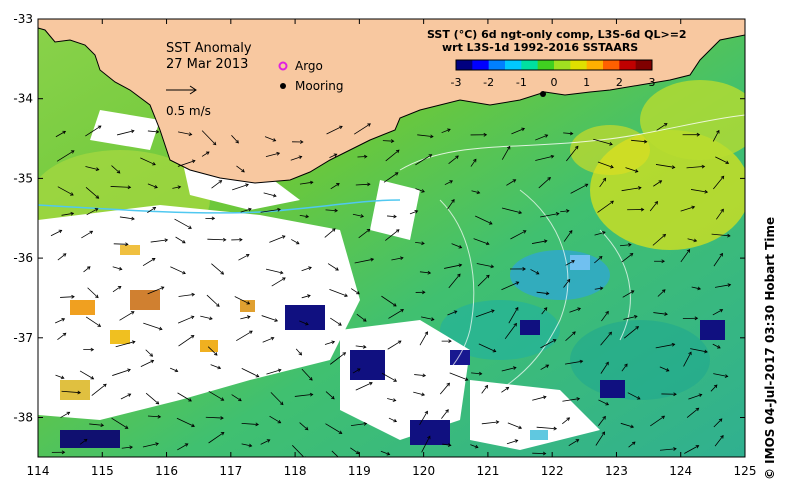  I want to click on colorbar-border, so click(554, 65).